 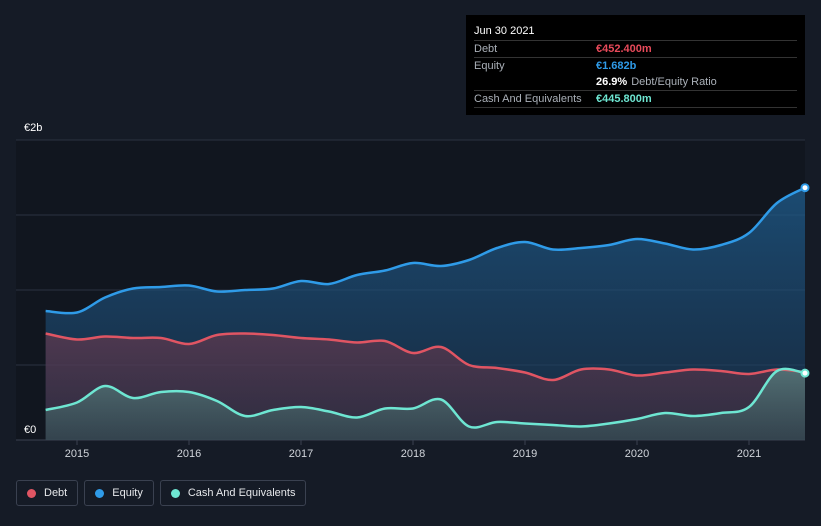 I want to click on tooltip-equity-row: Equity €1.682b, so click(x=635, y=65).